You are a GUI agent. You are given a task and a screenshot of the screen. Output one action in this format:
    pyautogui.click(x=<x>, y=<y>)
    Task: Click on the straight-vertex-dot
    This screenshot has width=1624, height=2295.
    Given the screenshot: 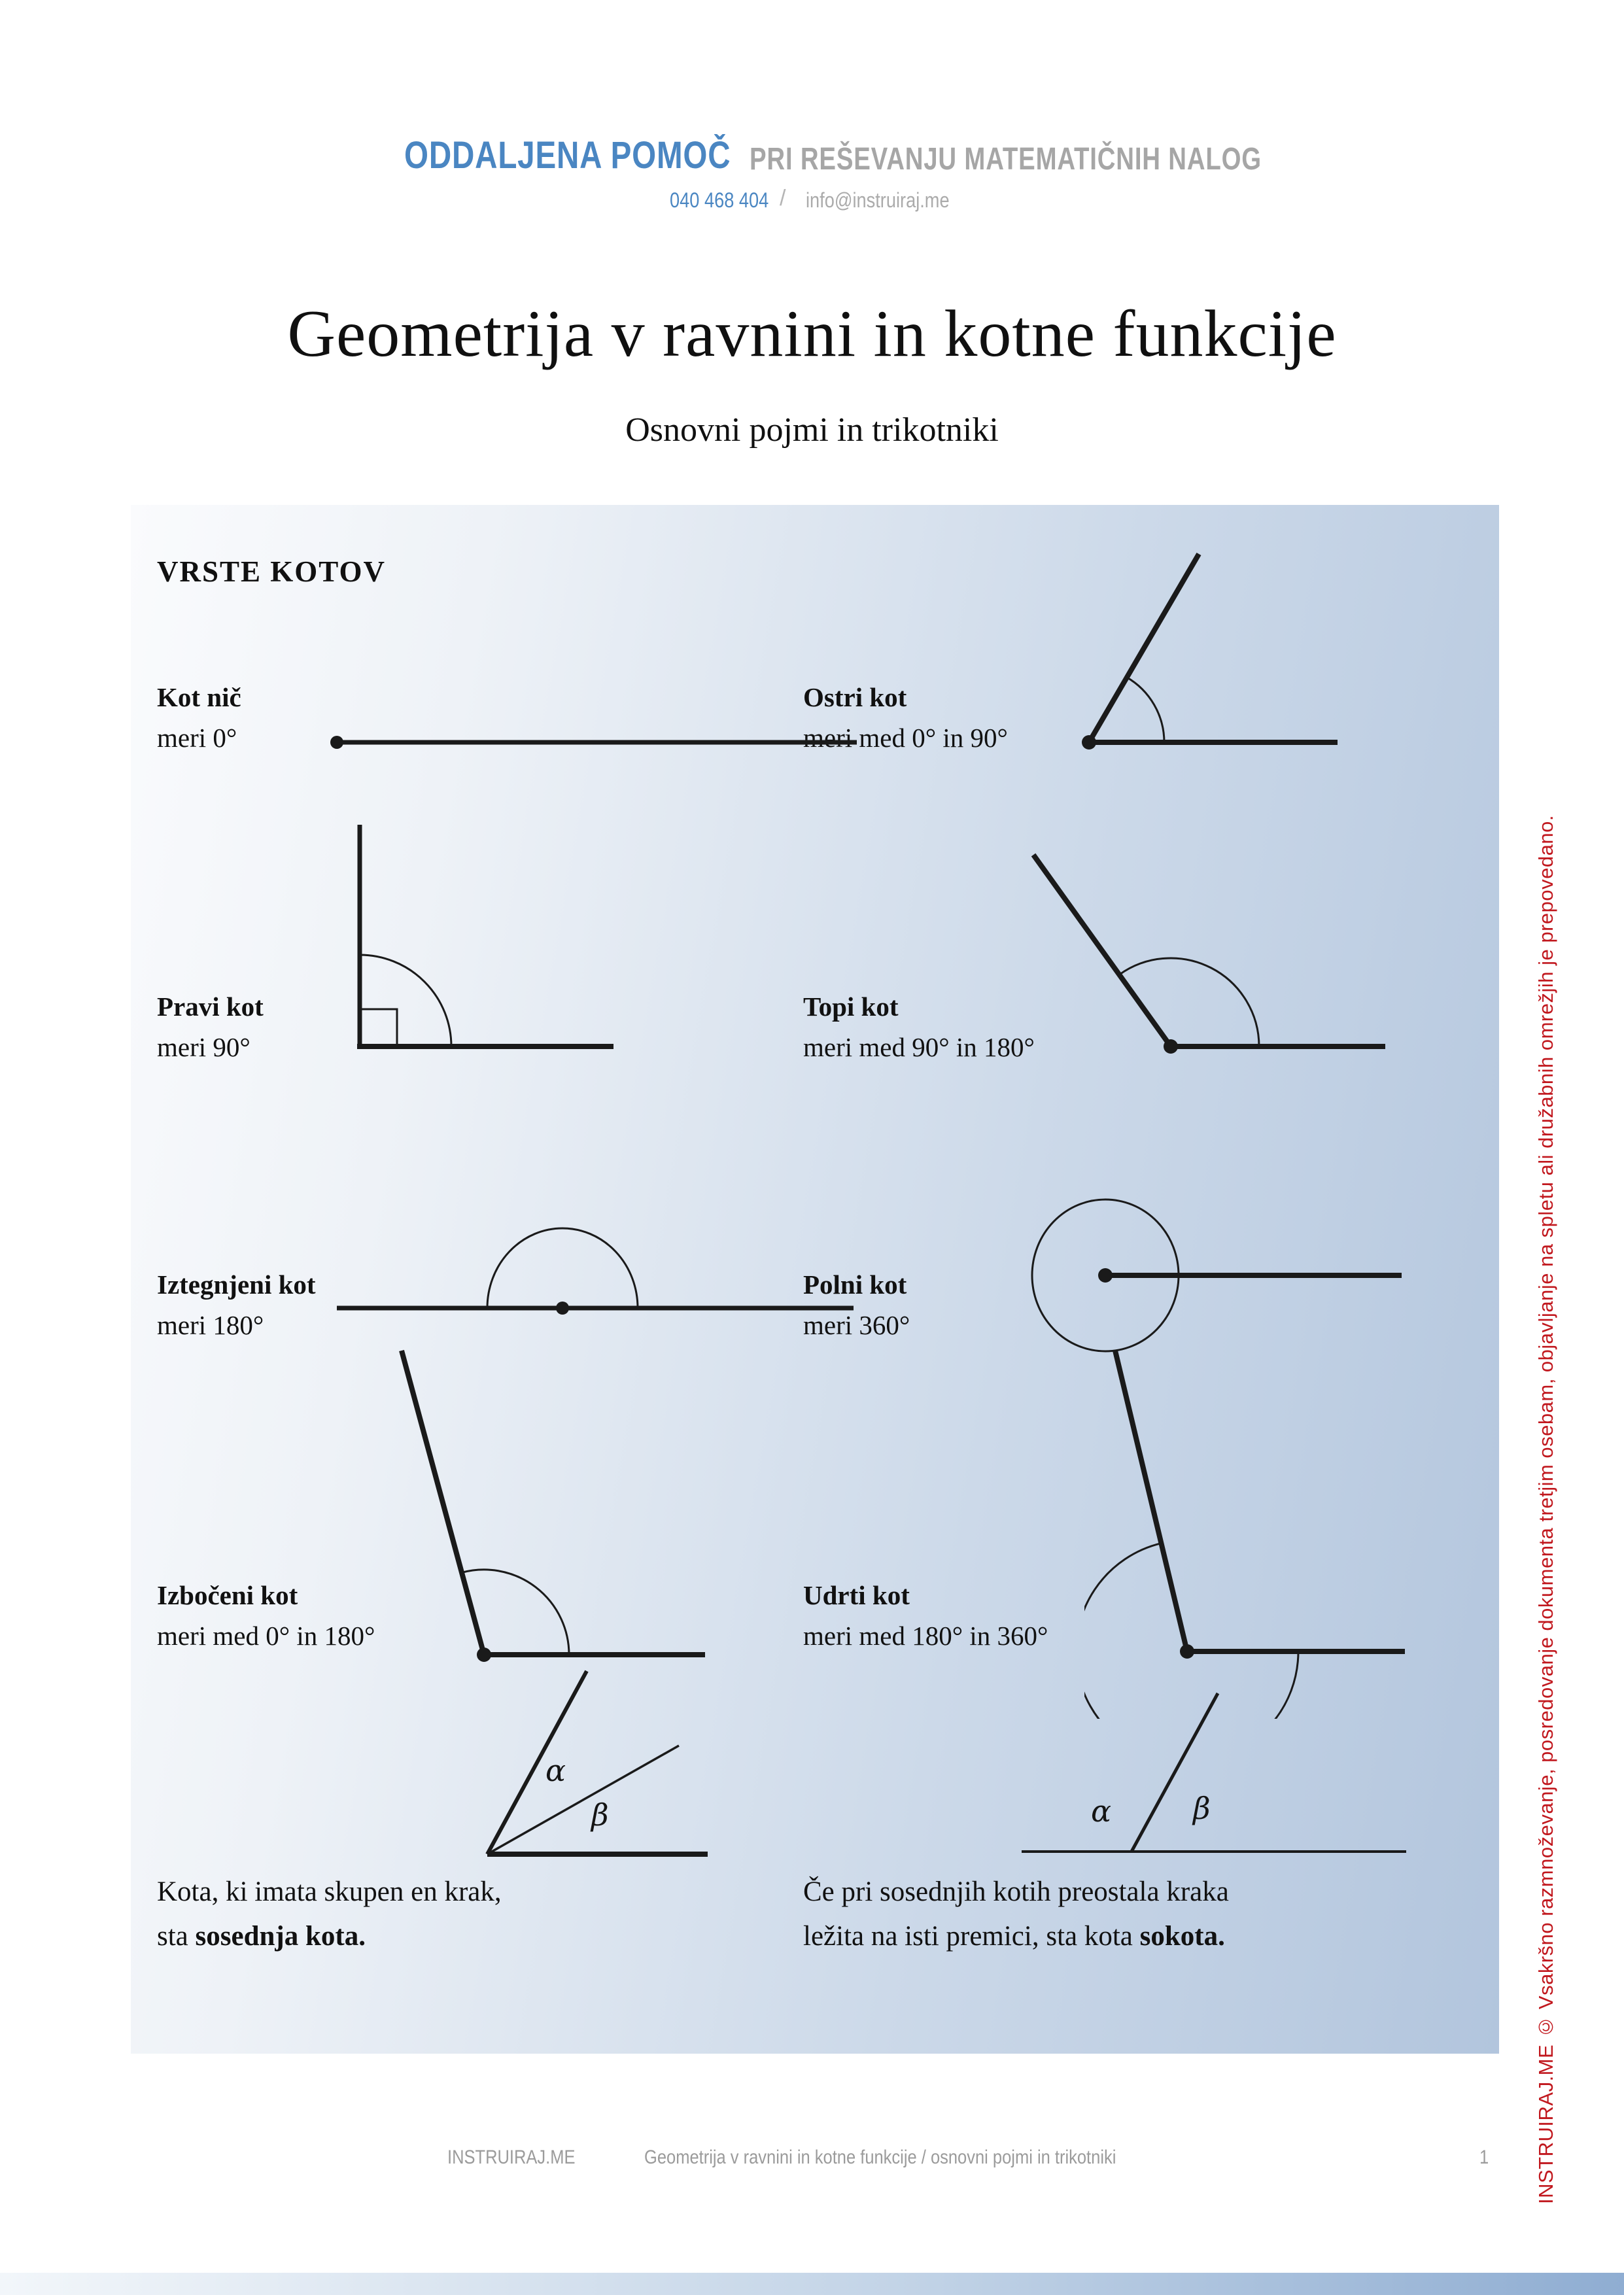 What is the action you would take?
    pyautogui.click(x=562, y=1308)
    